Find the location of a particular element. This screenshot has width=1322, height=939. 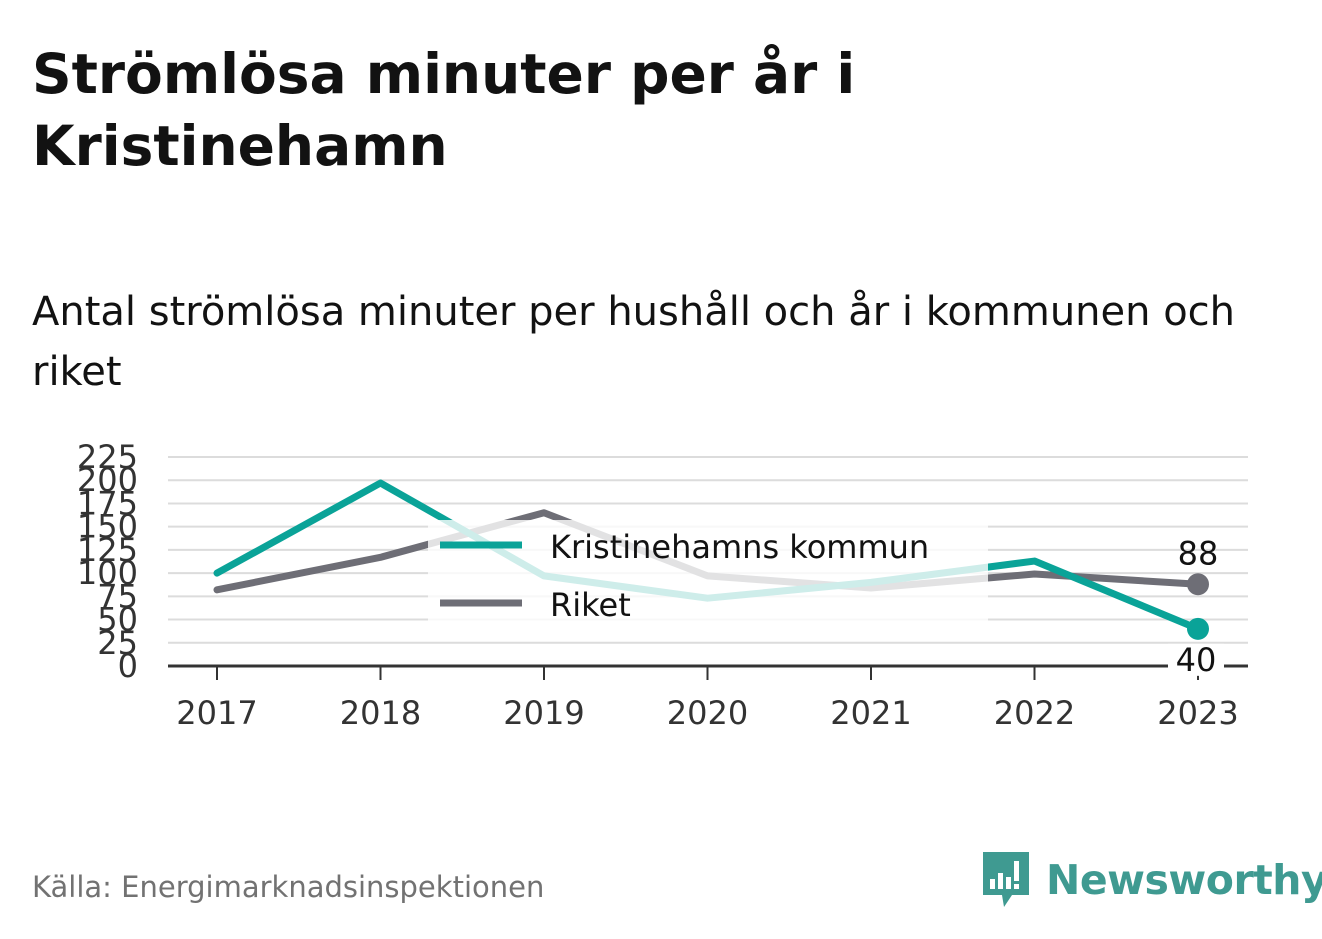

legend: Kristinehamns kommun Riket is located at coordinates (708, 572).